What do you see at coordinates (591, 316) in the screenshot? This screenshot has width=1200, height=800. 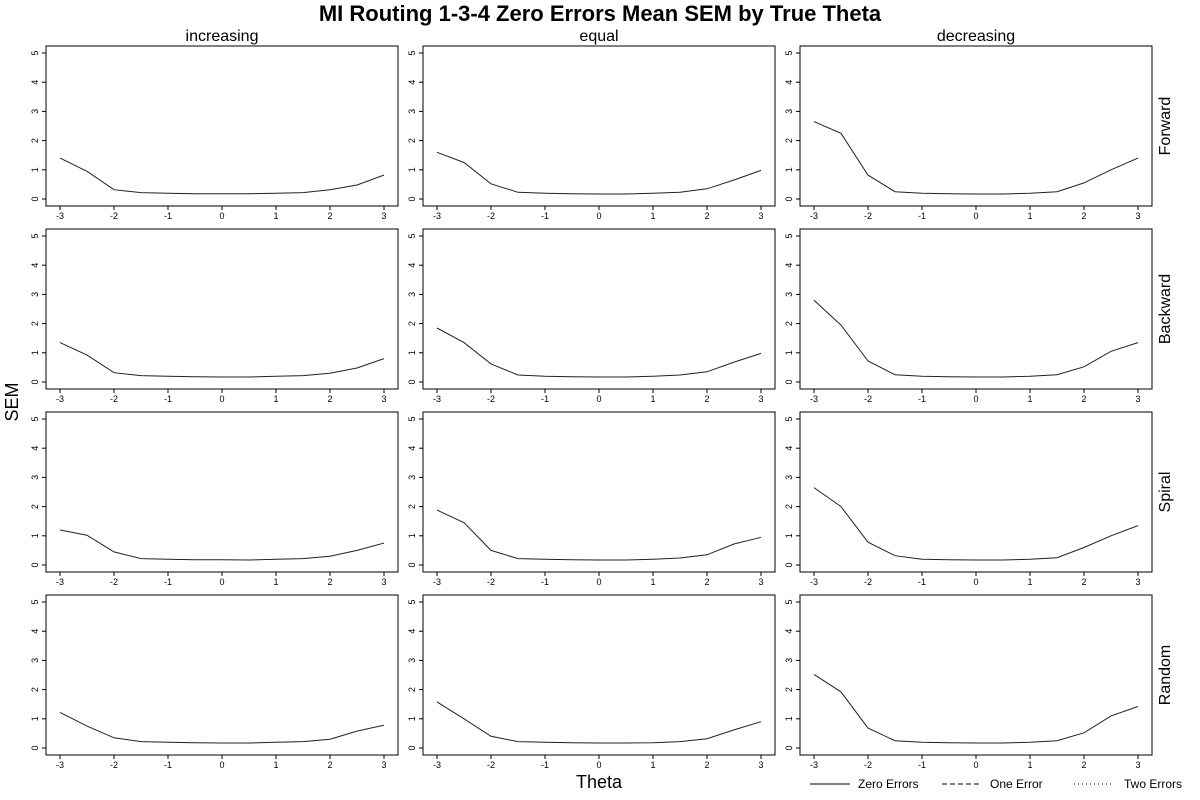 I see `panel-backward-equal: -3 -2 -1 0 1 2 3 0 1 2 3 4 5` at bounding box center [591, 316].